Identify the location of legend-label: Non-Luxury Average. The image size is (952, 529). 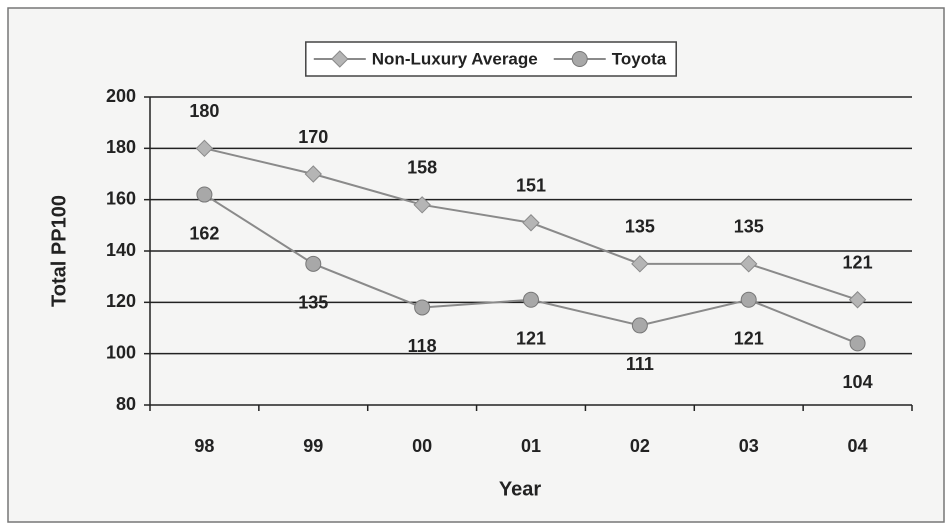
(455, 58).